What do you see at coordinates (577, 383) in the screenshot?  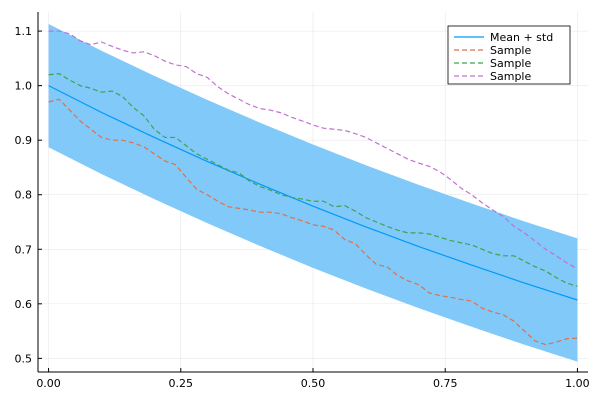 I see `x-tick-label: 1.00` at bounding box center [577, 383].